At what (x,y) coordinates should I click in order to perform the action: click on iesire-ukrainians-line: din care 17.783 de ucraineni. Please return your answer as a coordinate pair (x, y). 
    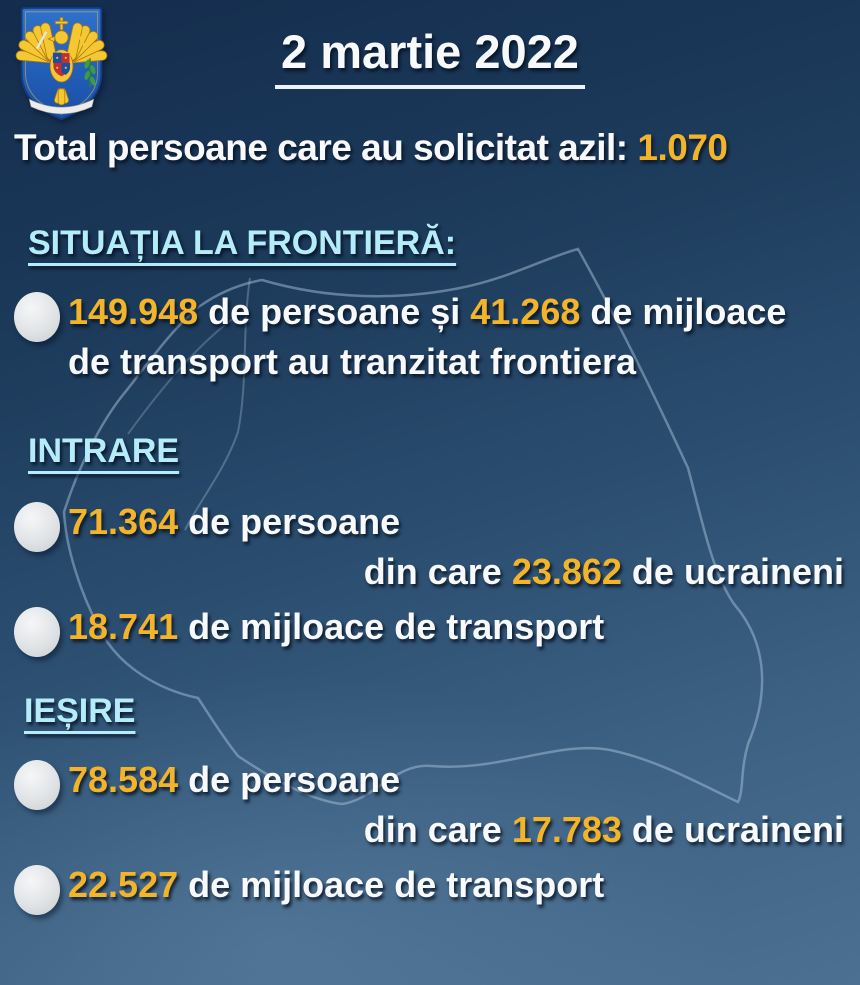
    Looking at the image, I should click on (604, 830).